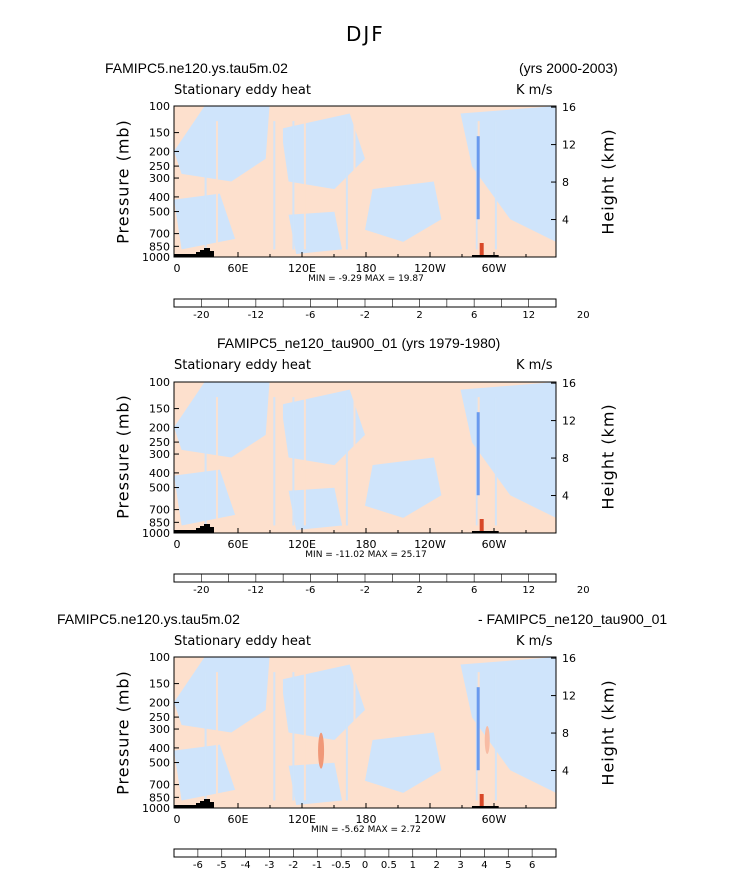  I want to click on panel-1-units: K m/s, so click(534, 90).